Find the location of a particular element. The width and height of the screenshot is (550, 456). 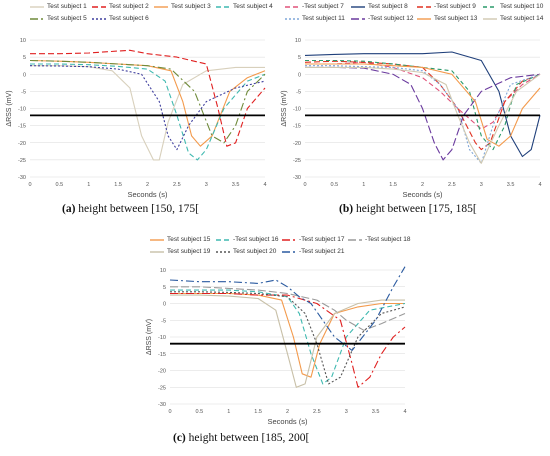

legend-item: -Test subject 7 is located at coordinates (314, 6).